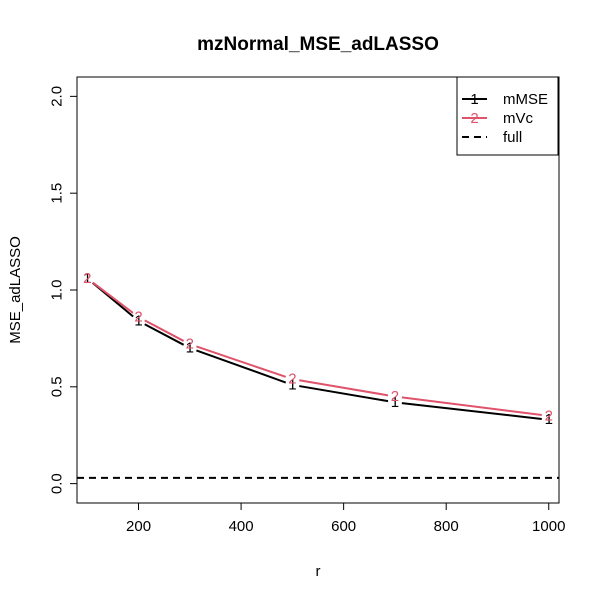 The image size is (600, 605). I want to click on x-tick-label: 400, so click(241, 526).